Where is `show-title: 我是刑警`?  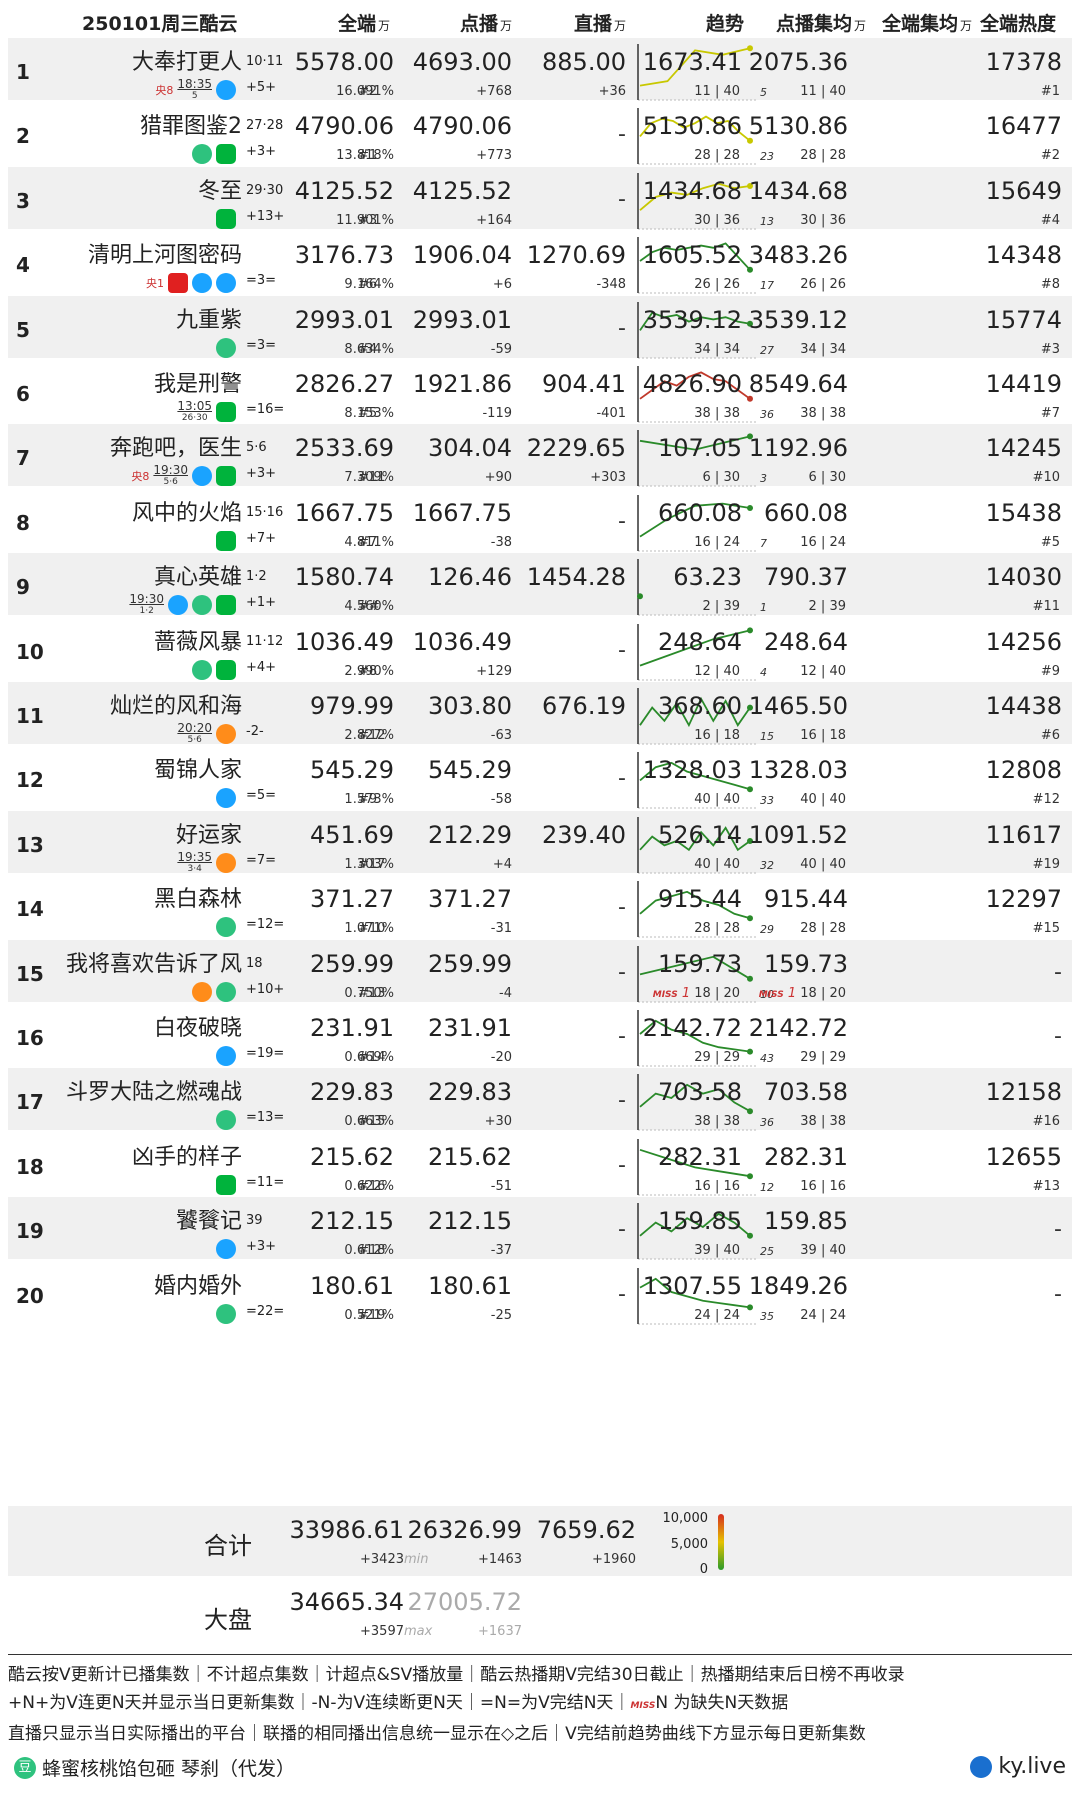
show-title: 我是刑警 is located at coordinates (197, 384).